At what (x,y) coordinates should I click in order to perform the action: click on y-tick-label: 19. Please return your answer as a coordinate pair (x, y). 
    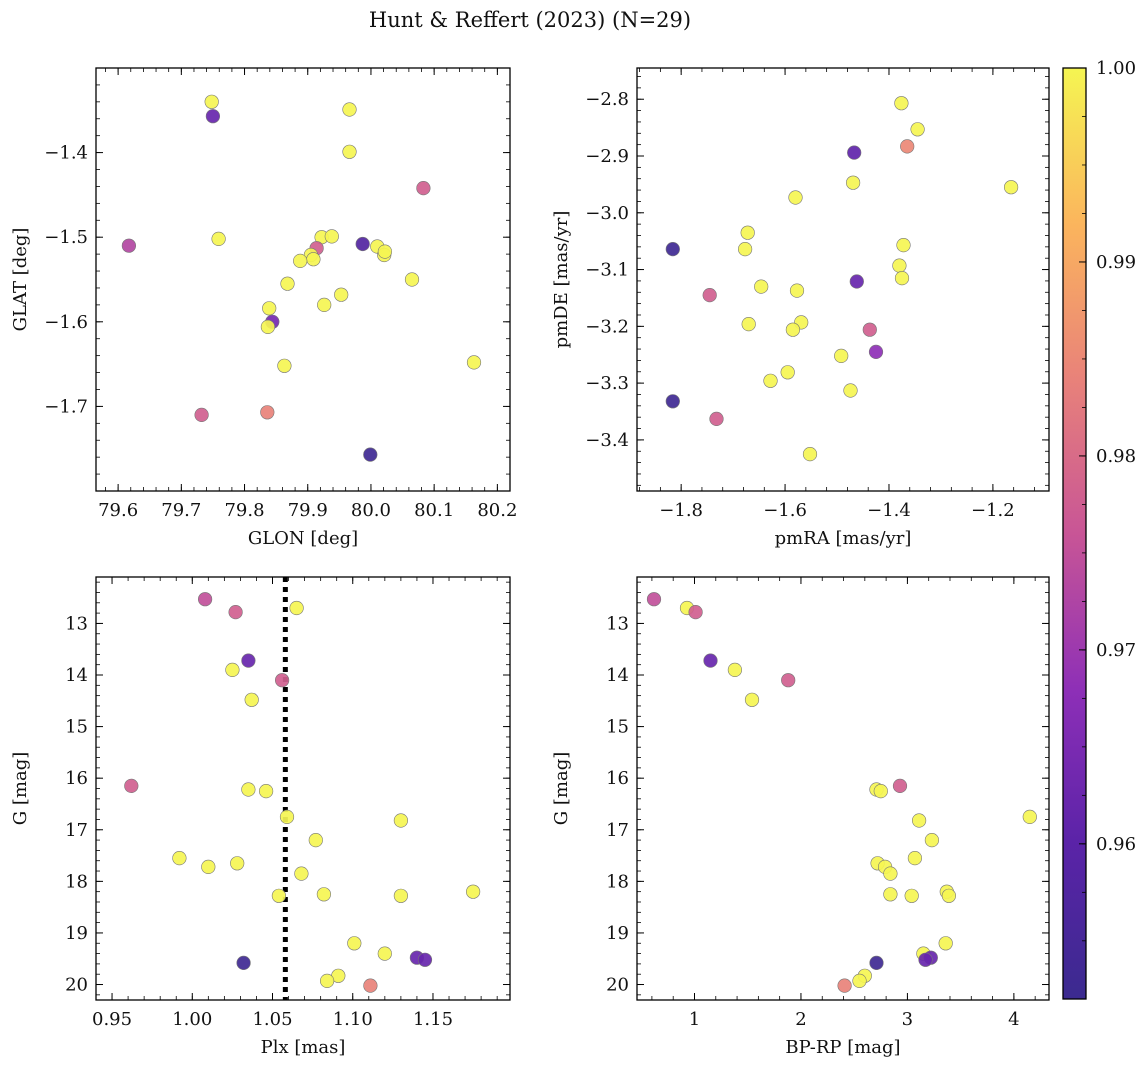
    Looking at the image, I should click on (76, 933).